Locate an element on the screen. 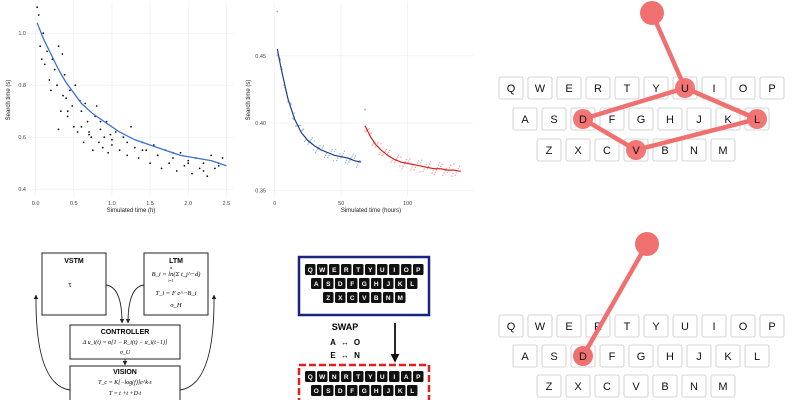  mini-key-label: R is located at coordinates (346, 377).